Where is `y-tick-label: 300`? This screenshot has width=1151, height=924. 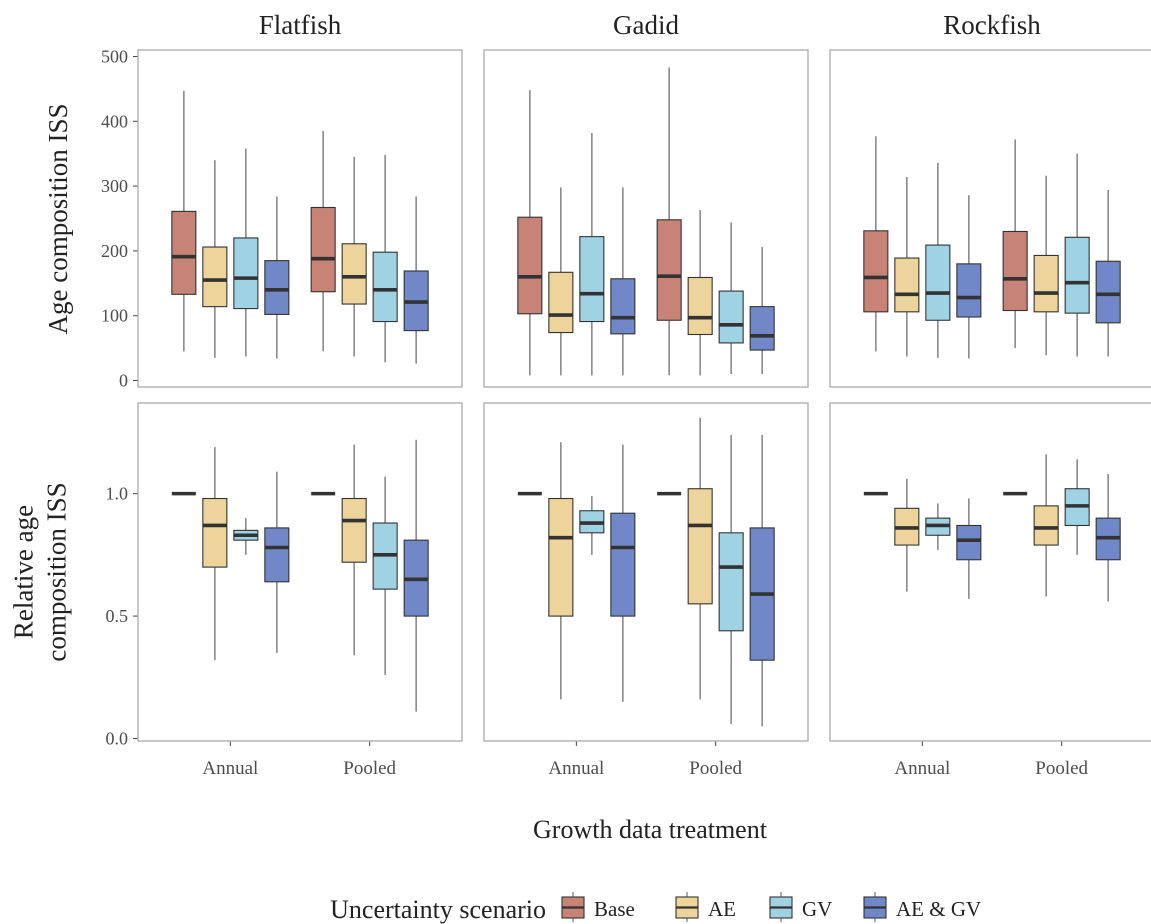 y-tick-label: 300 is located at coordinates (114, 186).